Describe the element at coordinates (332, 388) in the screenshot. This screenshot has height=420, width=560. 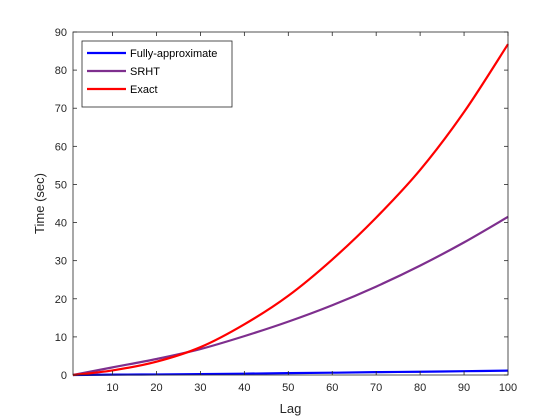
I see `x-tick-label: 60` at that location.